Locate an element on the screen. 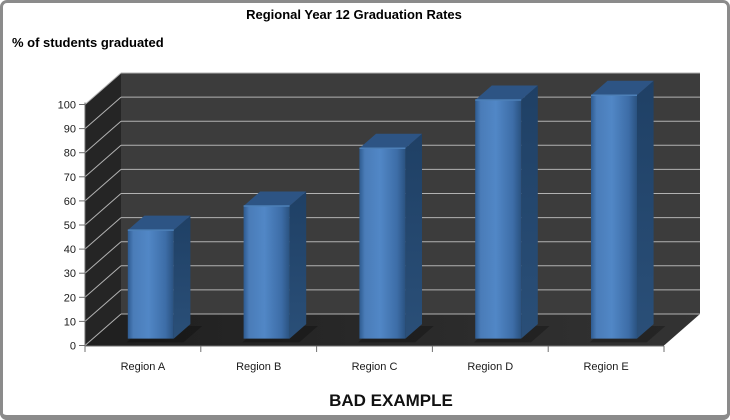 This screenshot has height=420, width=730. bar-region-e is located at coordinates (627, 211).